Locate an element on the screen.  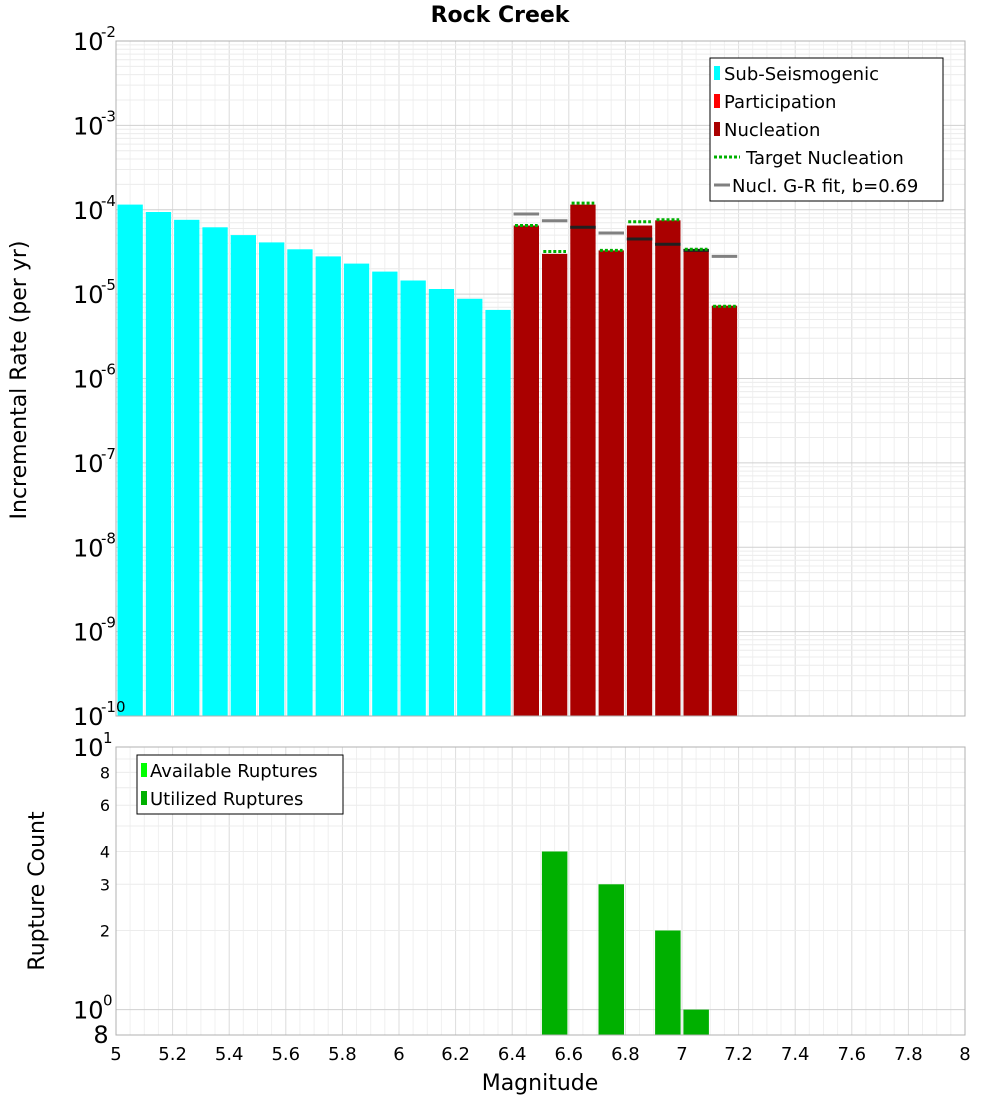
bottom-y-axis-title: Rupture Count is located at coordinates (37, 891).